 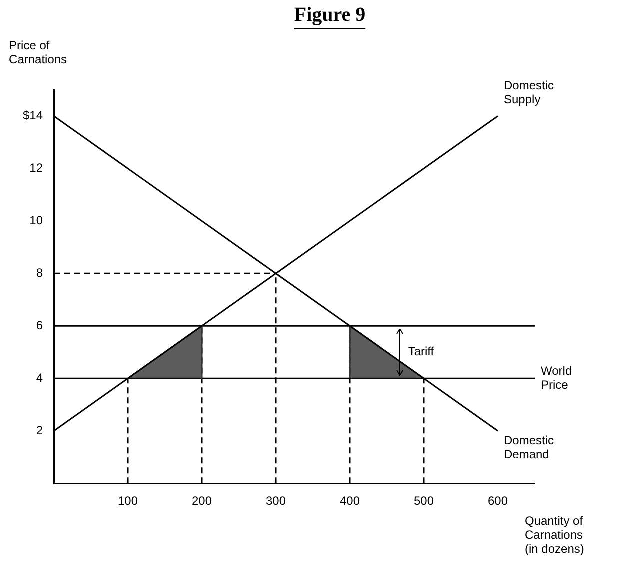 I want to click on y-tick-label: 10, so click(x=37, y=221).